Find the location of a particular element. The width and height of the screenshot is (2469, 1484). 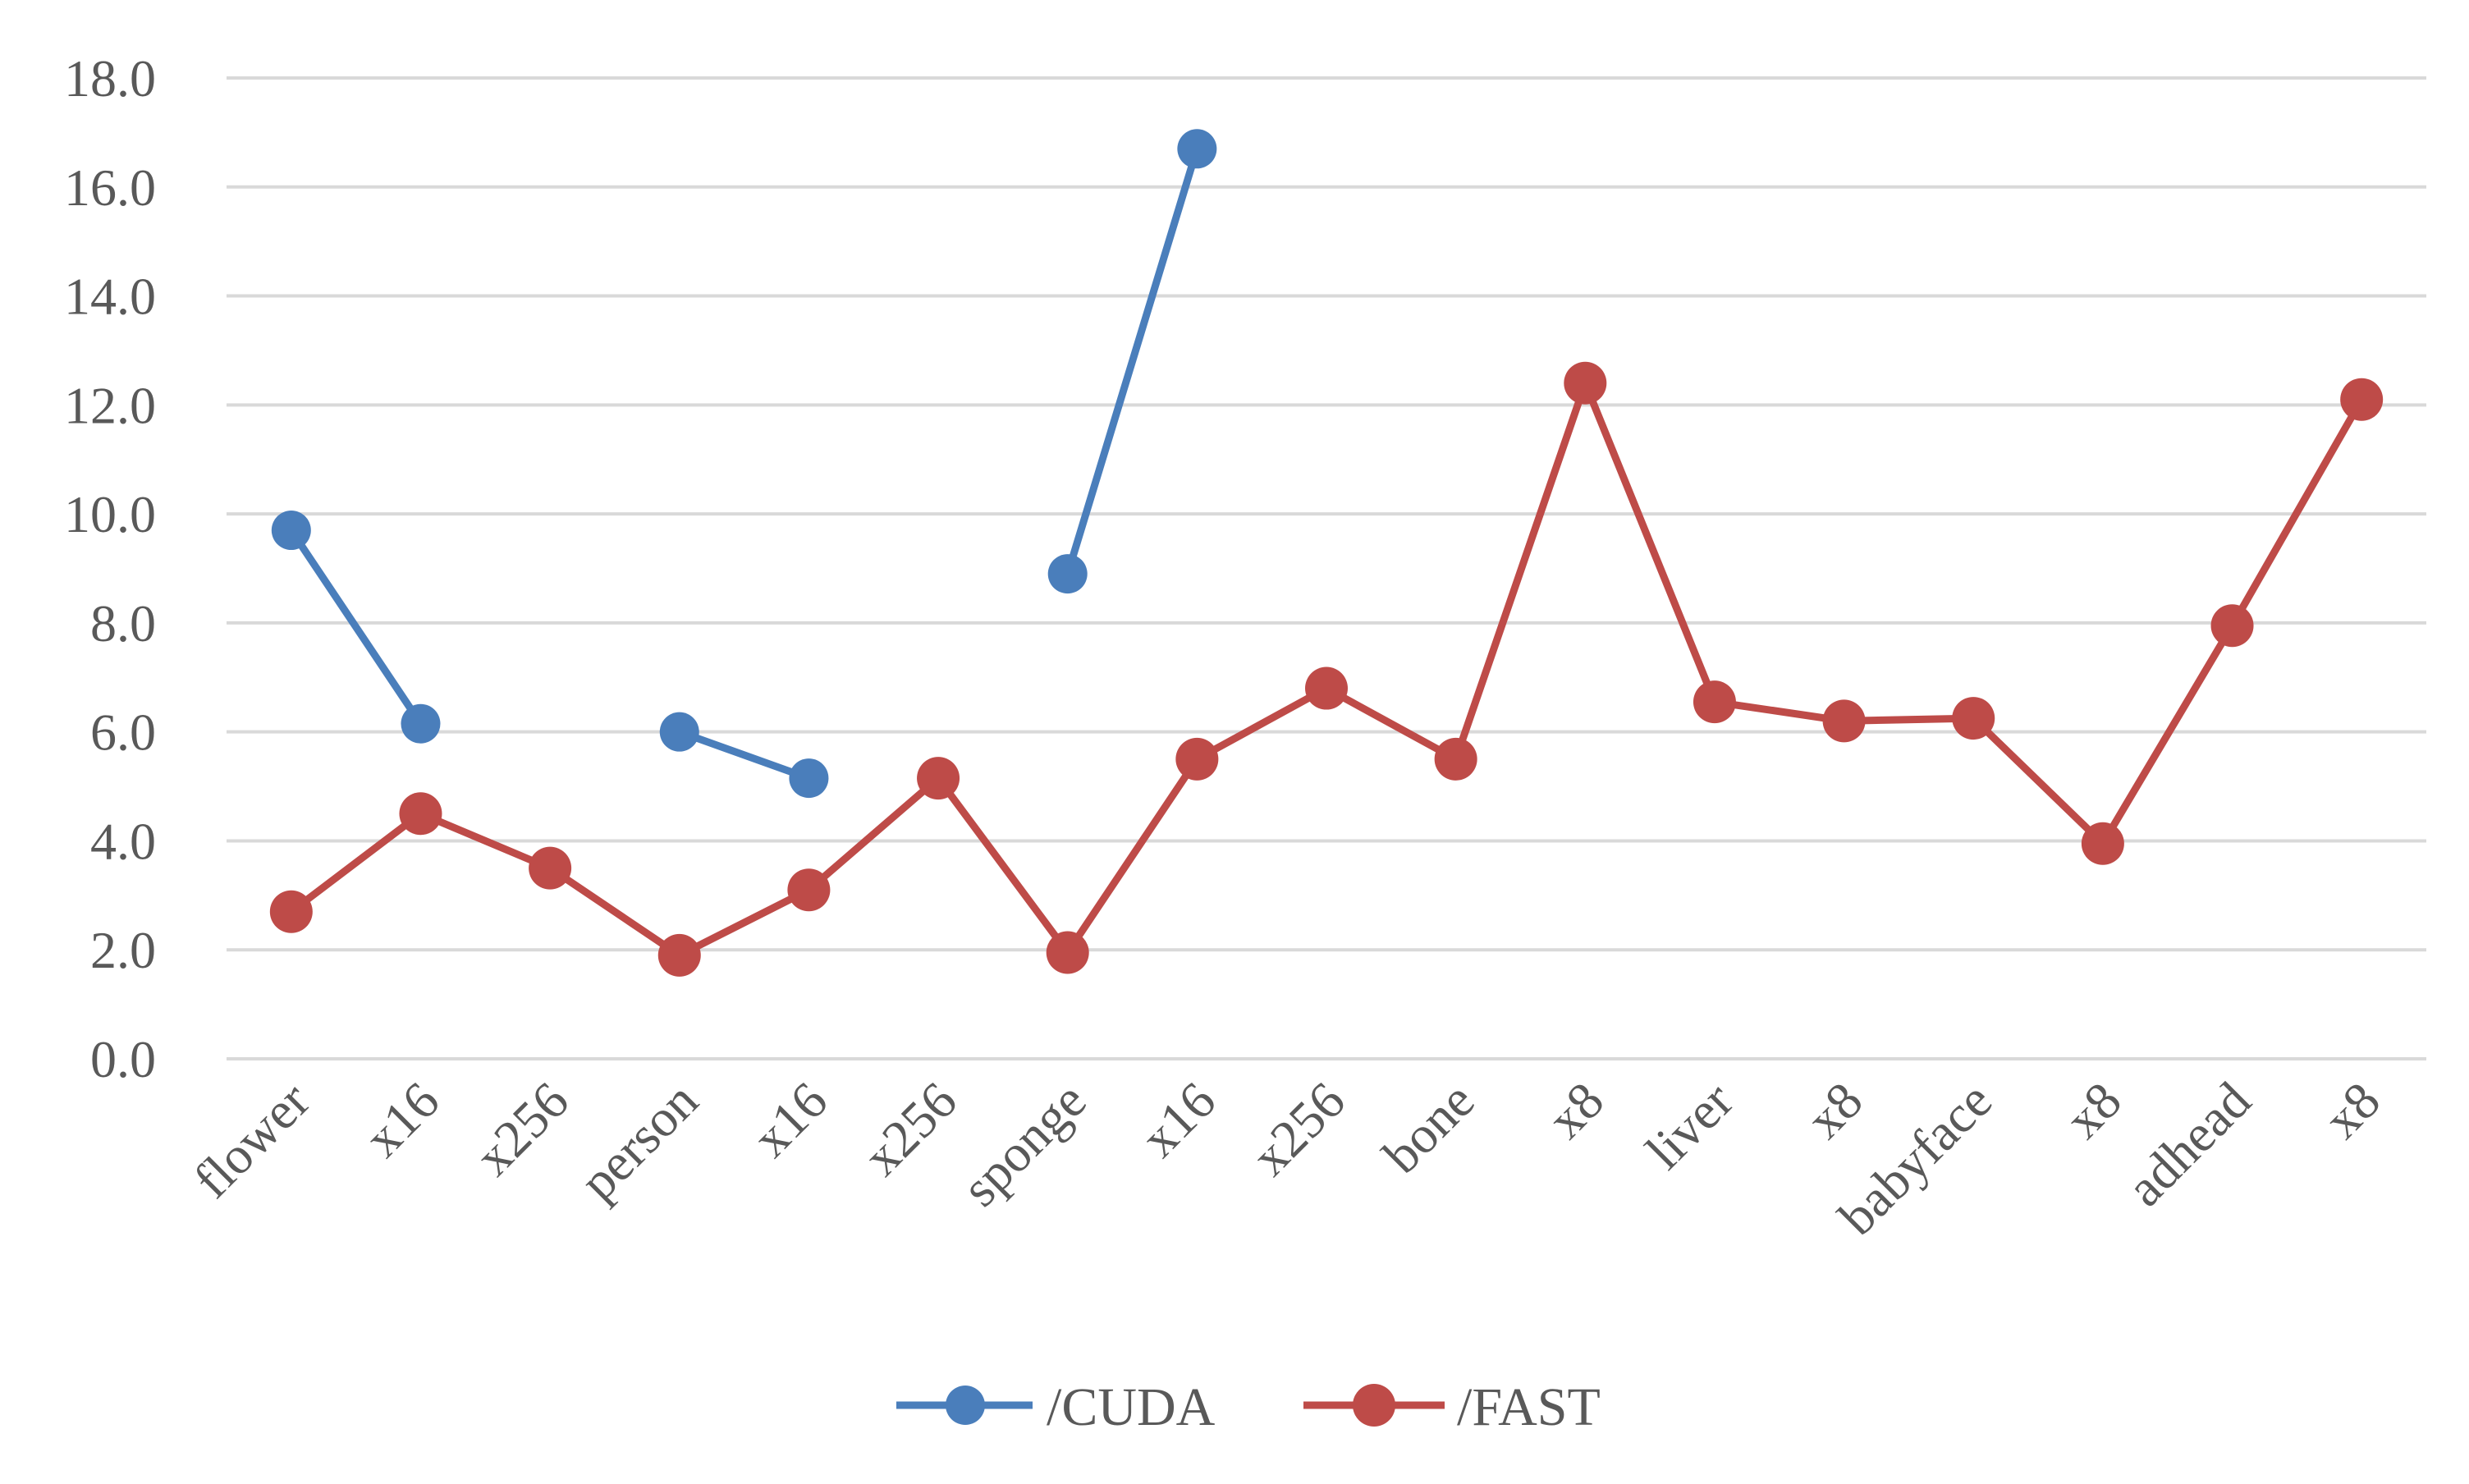

y-tick-label: 8.0 is located at coordinates (123, 623).